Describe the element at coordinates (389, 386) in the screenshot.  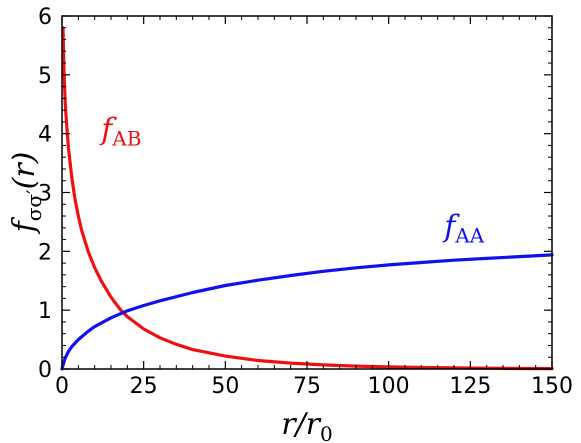
I see `x-tick-label: 100` at that location.